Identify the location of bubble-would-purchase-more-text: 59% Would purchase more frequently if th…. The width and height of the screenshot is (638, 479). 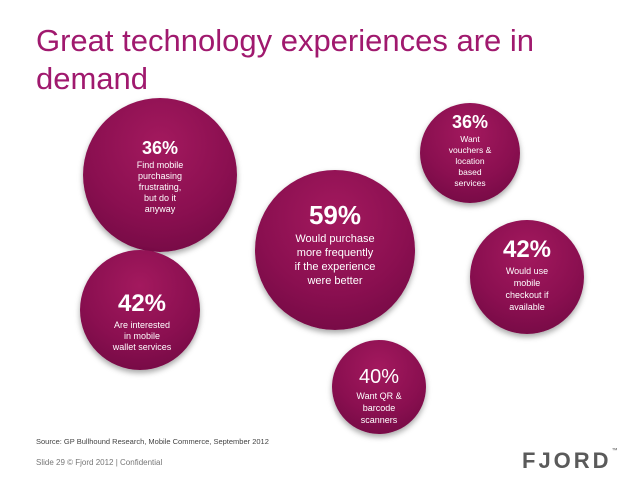
(335, 245).